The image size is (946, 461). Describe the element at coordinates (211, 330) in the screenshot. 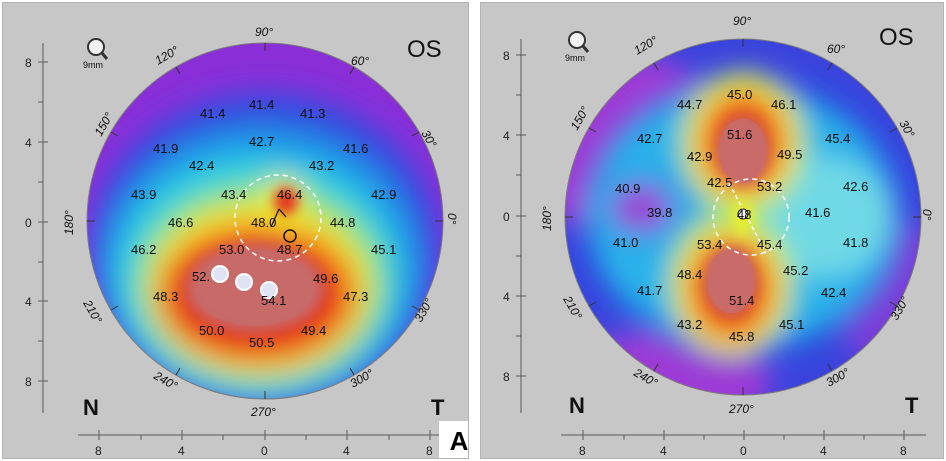

I see `k-value: 50.0` at that location.